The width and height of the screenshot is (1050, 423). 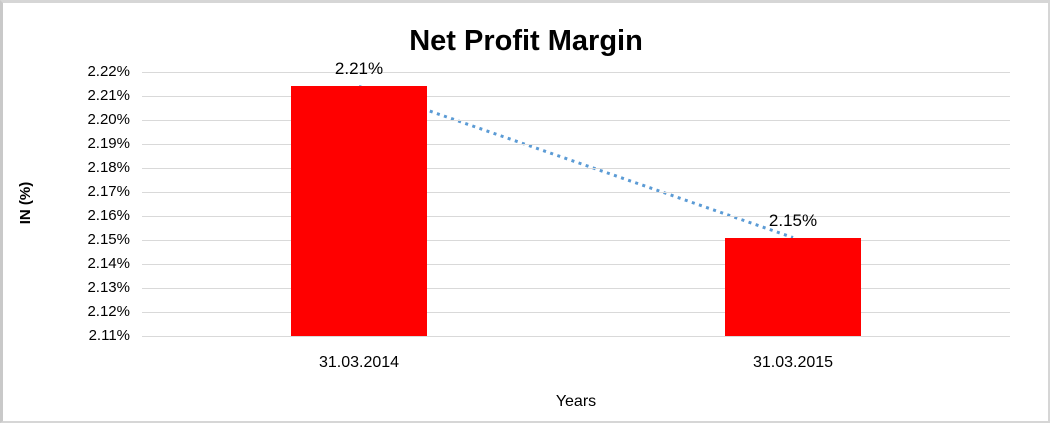 What do you see at coordinates (576, 401) in the screenshot?
I see `x-axis-title: Years` at bounding box center [576, 401].